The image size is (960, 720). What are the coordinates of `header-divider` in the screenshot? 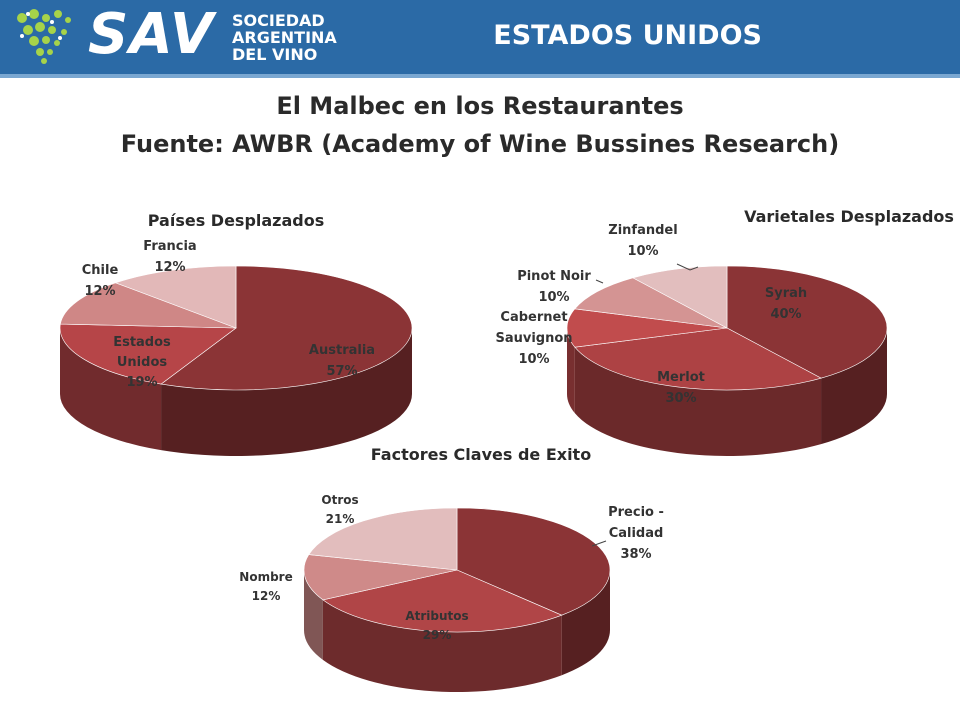 It's located at (480, 76).